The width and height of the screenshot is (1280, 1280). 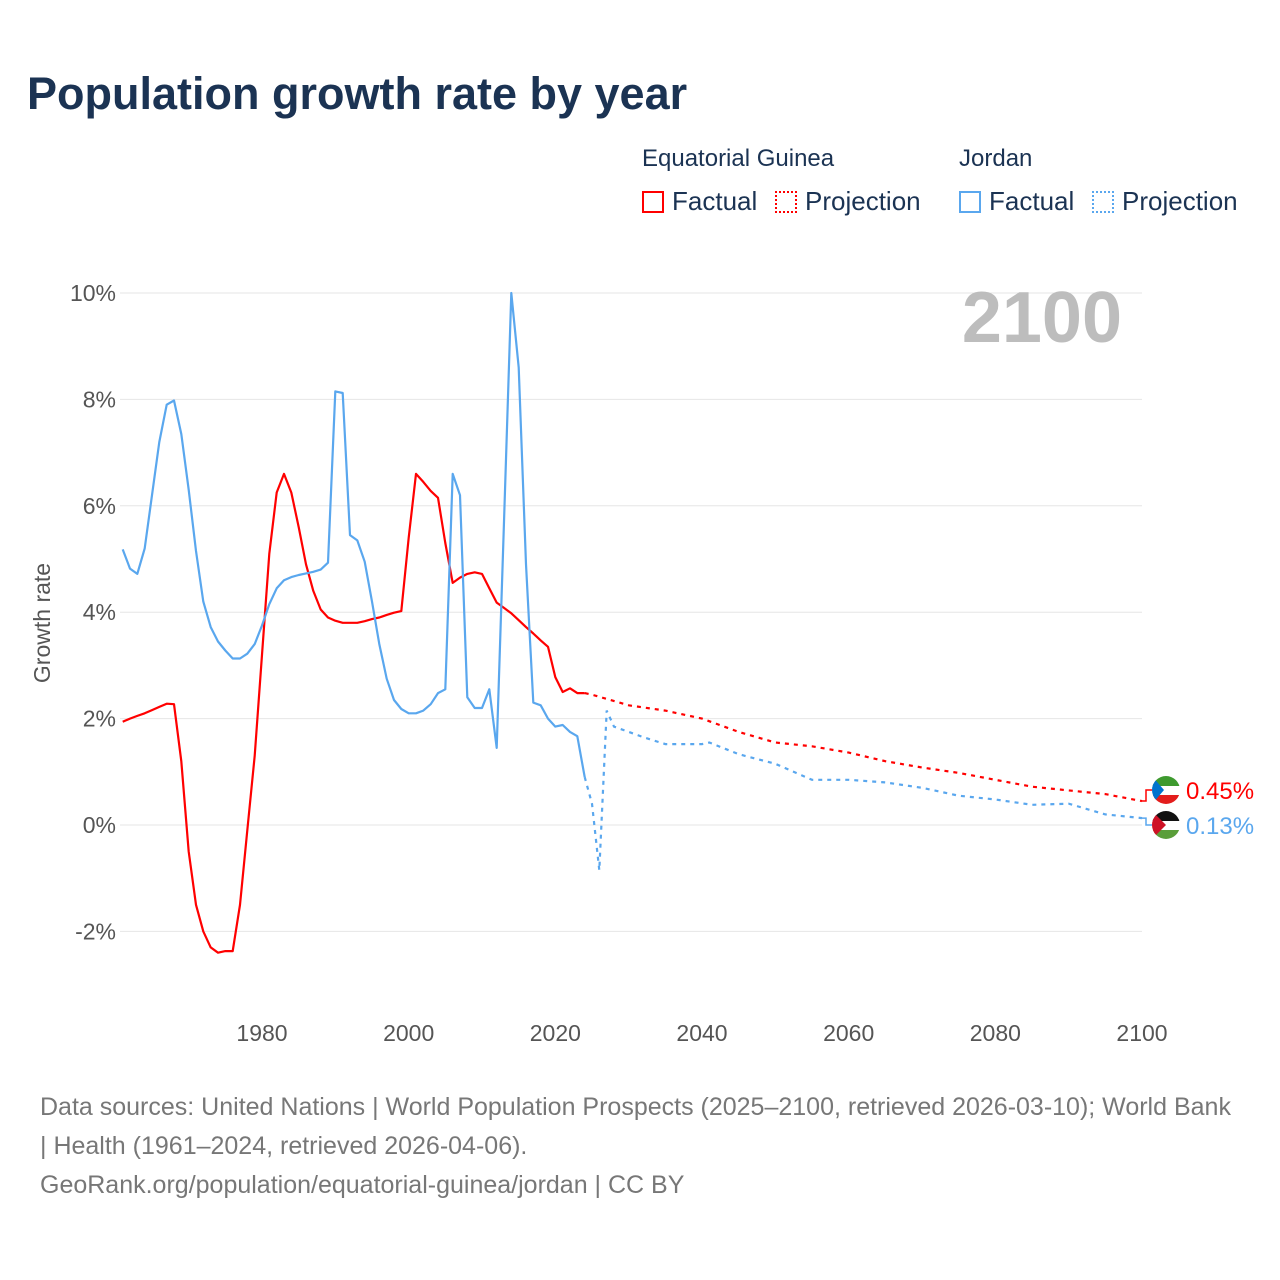 What do you see at coordinates (42, 623) in the screenshot?
I see `y-axis-label: Growth rate` at bounding box center [42, 623].